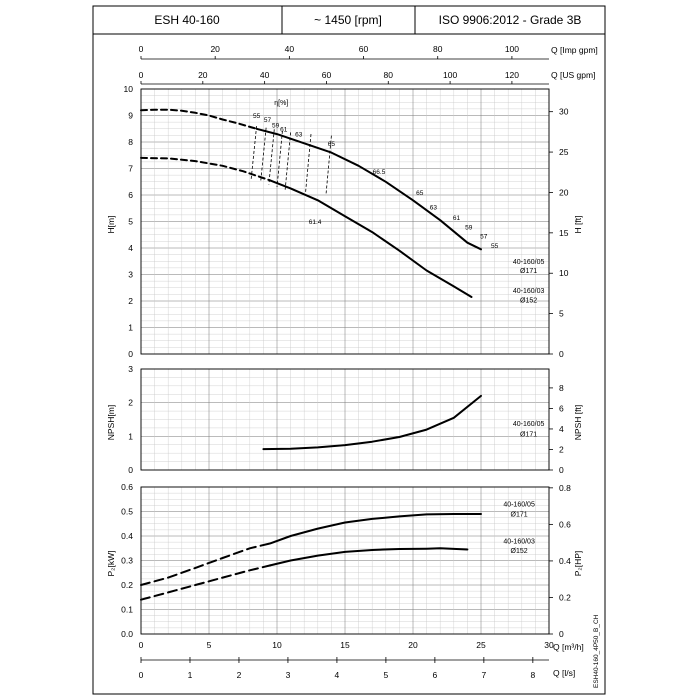 This screenshot has height=700, width=700. Describe the element at coordinates (529, 262) in the screenshot. I see `curve-label-40-160-05: 40-160/05` at that location.